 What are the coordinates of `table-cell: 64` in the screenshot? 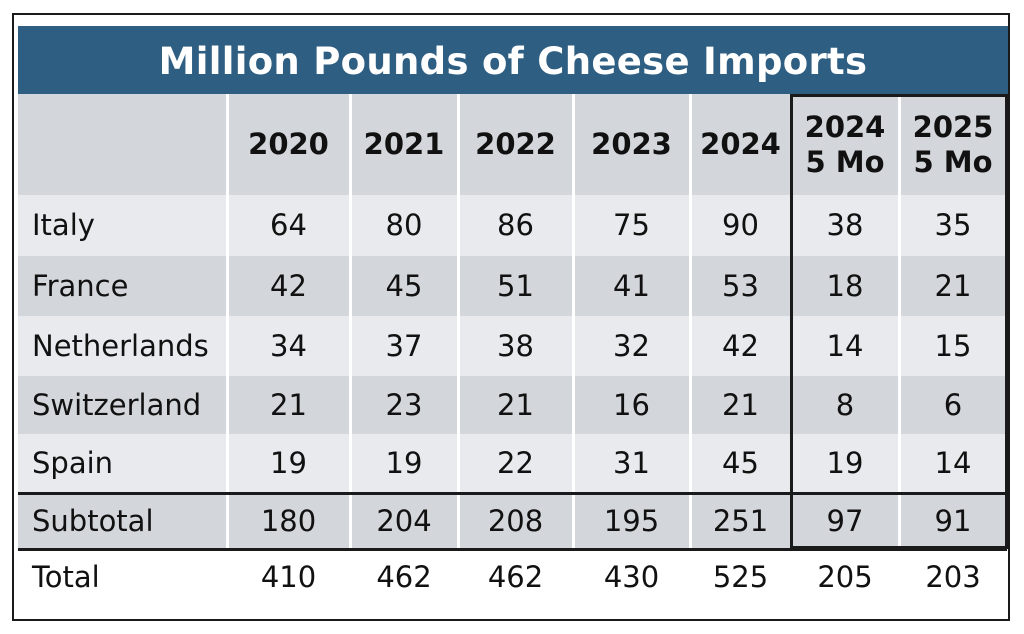 It's located at (288, 225).